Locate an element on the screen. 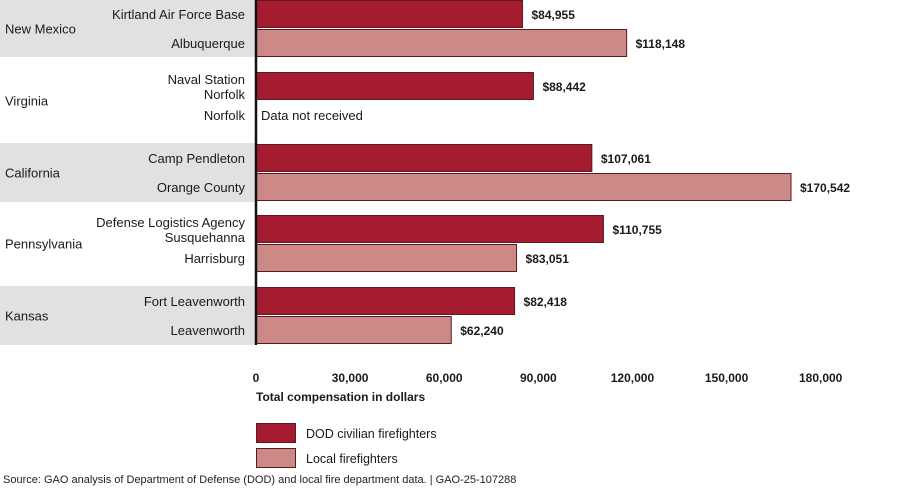  state-label: New Mexico is located at coordinates (40, 29).